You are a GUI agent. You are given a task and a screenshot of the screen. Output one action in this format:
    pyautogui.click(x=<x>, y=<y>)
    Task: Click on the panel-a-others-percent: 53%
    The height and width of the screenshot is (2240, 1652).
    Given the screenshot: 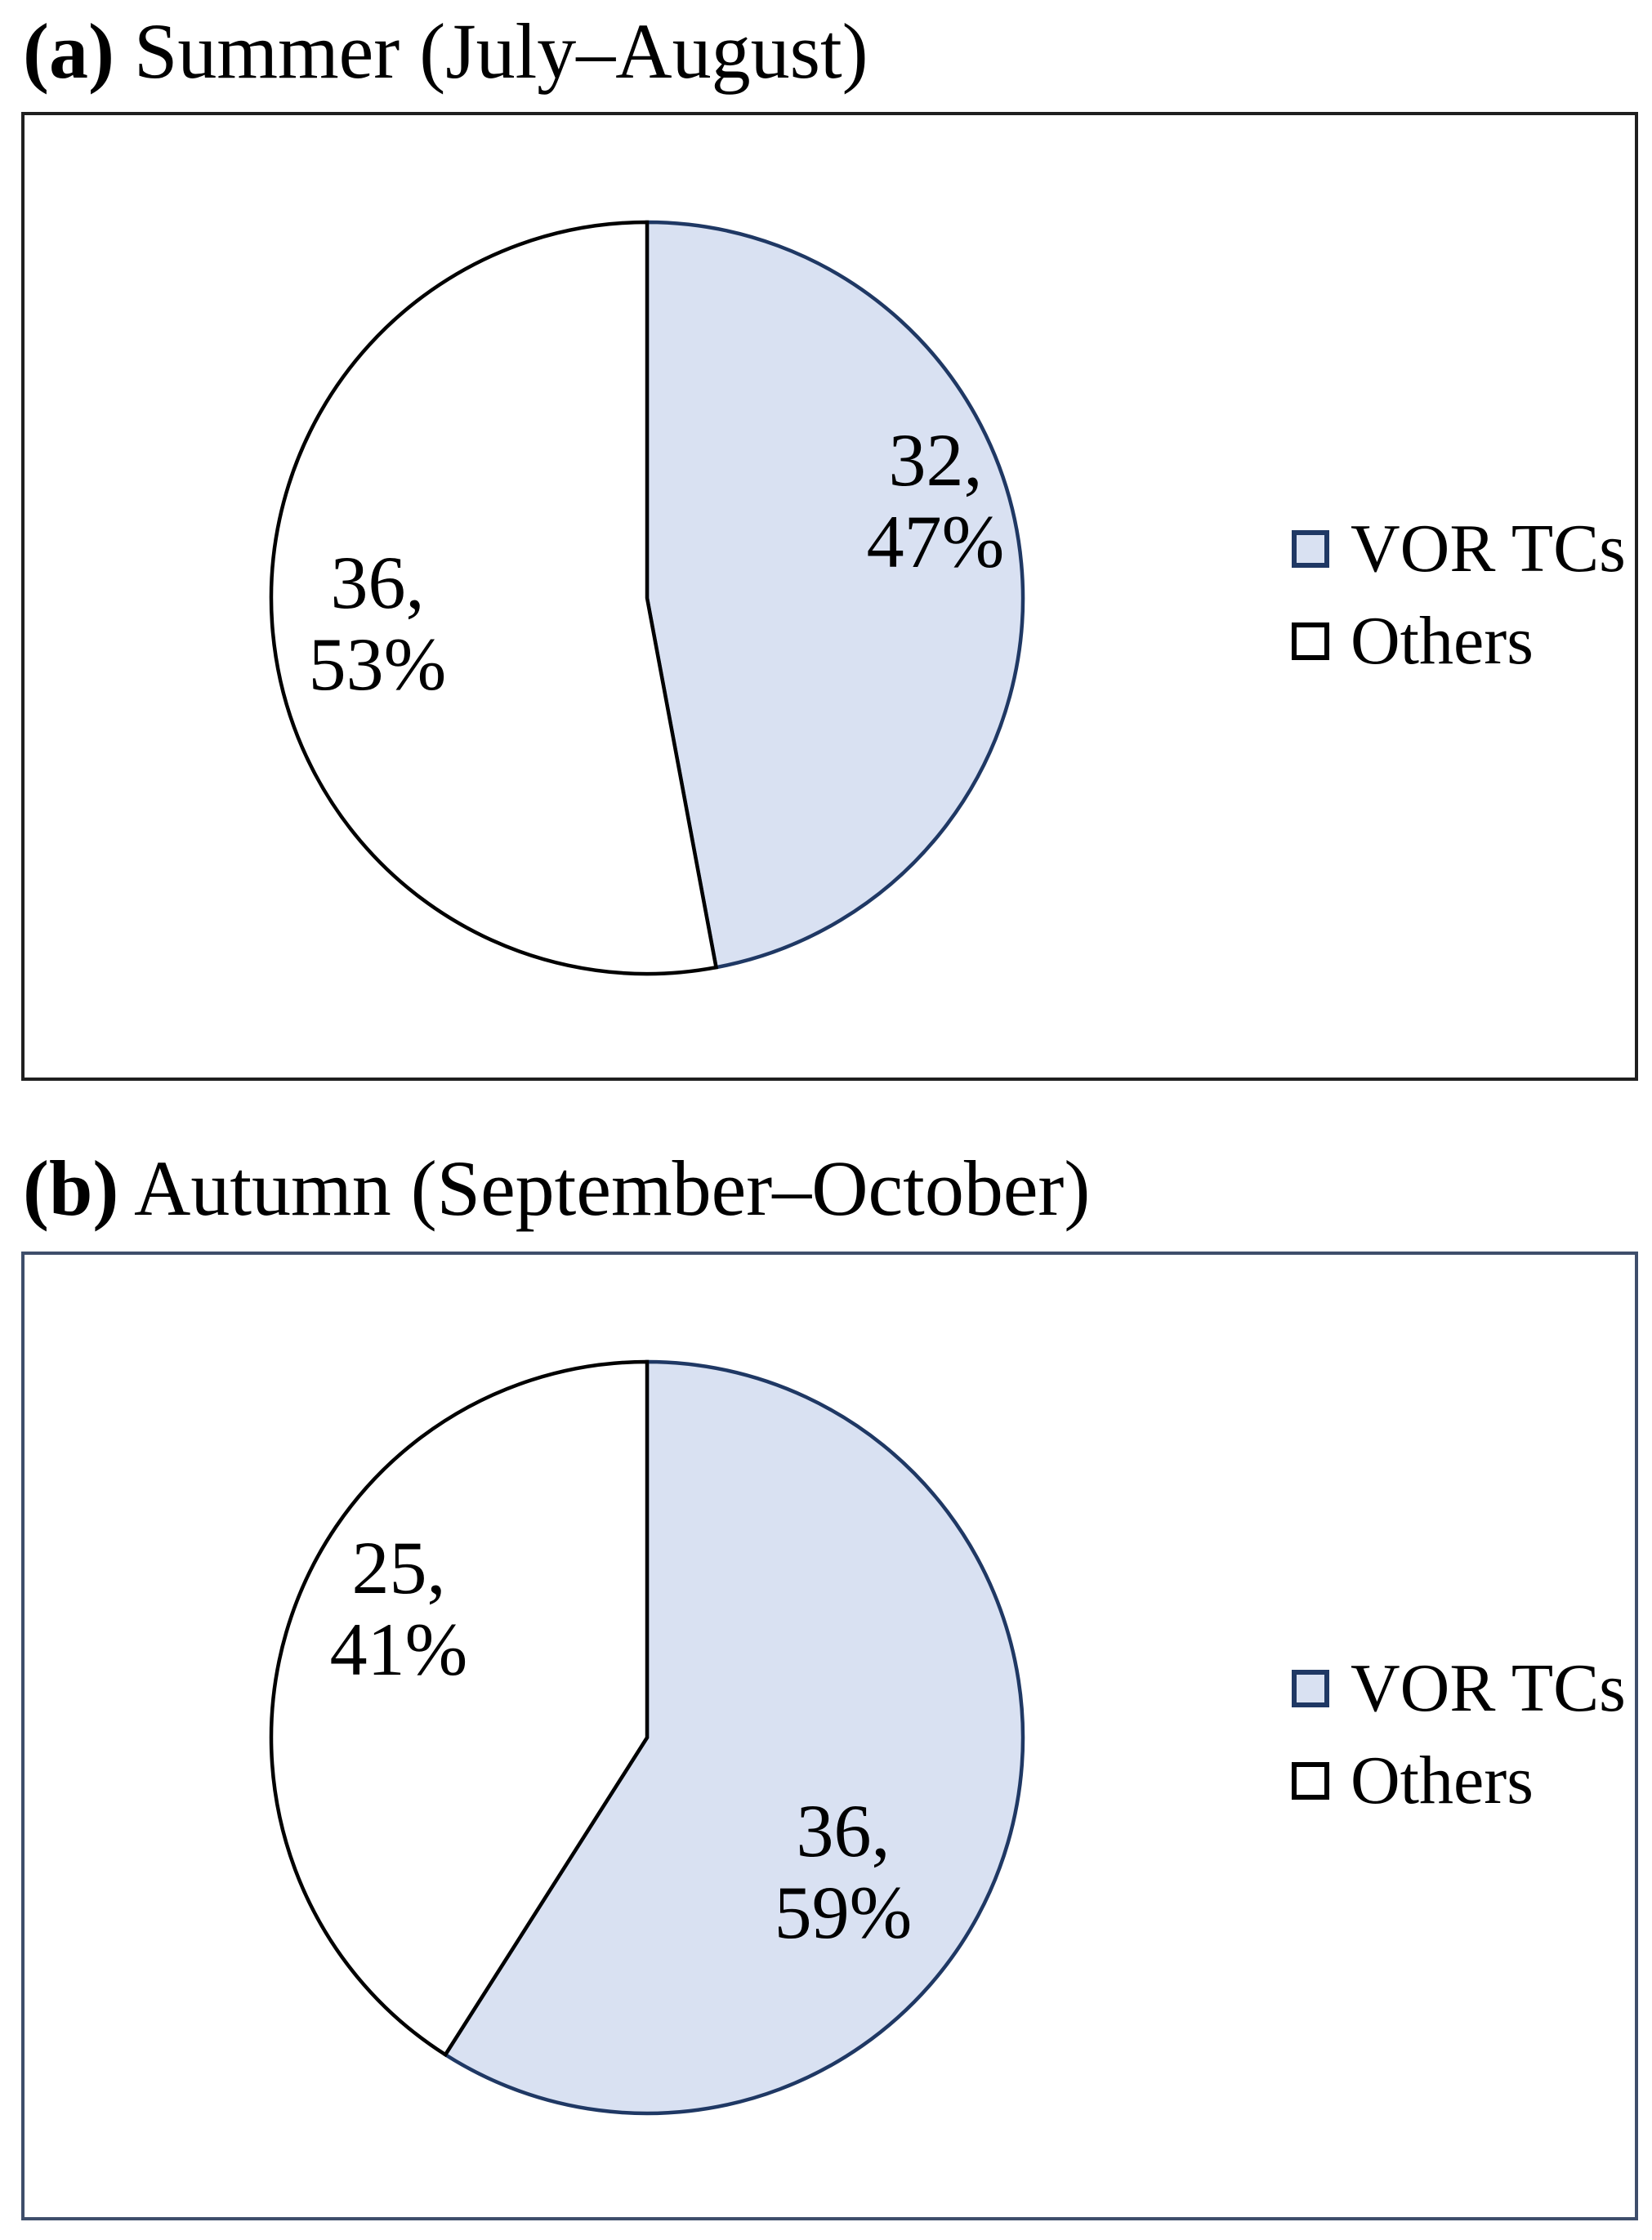 What is the action you would take?
    pyautogui.click(x=377, y=664)
    